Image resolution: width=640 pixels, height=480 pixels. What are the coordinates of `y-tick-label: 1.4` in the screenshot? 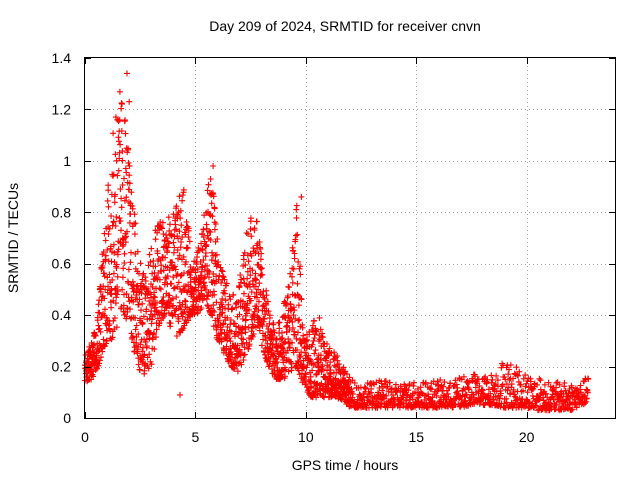 It's located at (62, 58).